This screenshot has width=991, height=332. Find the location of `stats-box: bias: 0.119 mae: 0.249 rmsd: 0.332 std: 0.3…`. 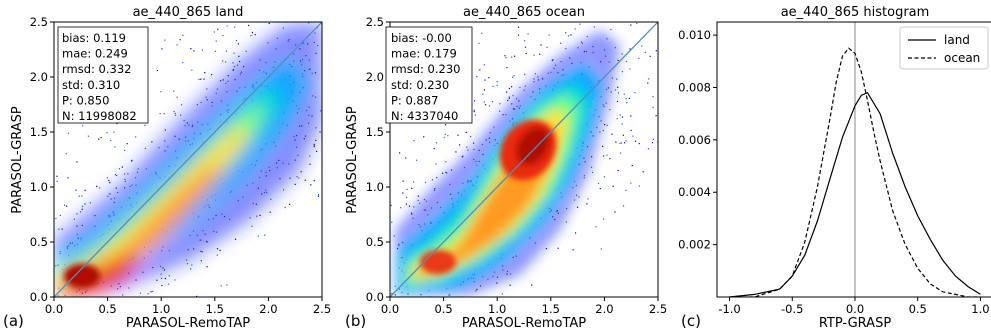

stats-box: bias: 0.119 mae: 0.249 rmsd: 0.332 std: 0.3… is located at coordinates (103, 75).